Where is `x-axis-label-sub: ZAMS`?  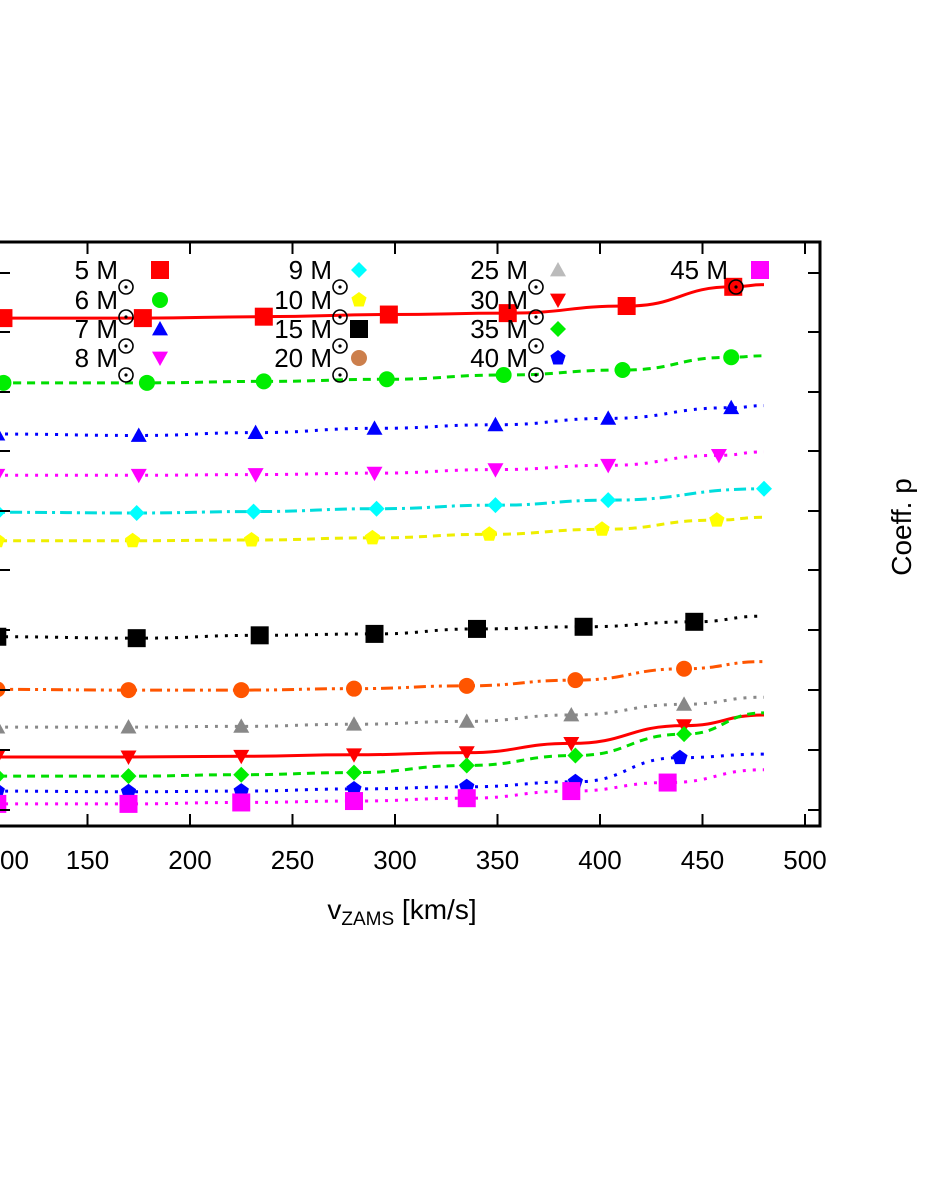 x-axis-label-sub: ZAMS is located at coordinates (367, 919).